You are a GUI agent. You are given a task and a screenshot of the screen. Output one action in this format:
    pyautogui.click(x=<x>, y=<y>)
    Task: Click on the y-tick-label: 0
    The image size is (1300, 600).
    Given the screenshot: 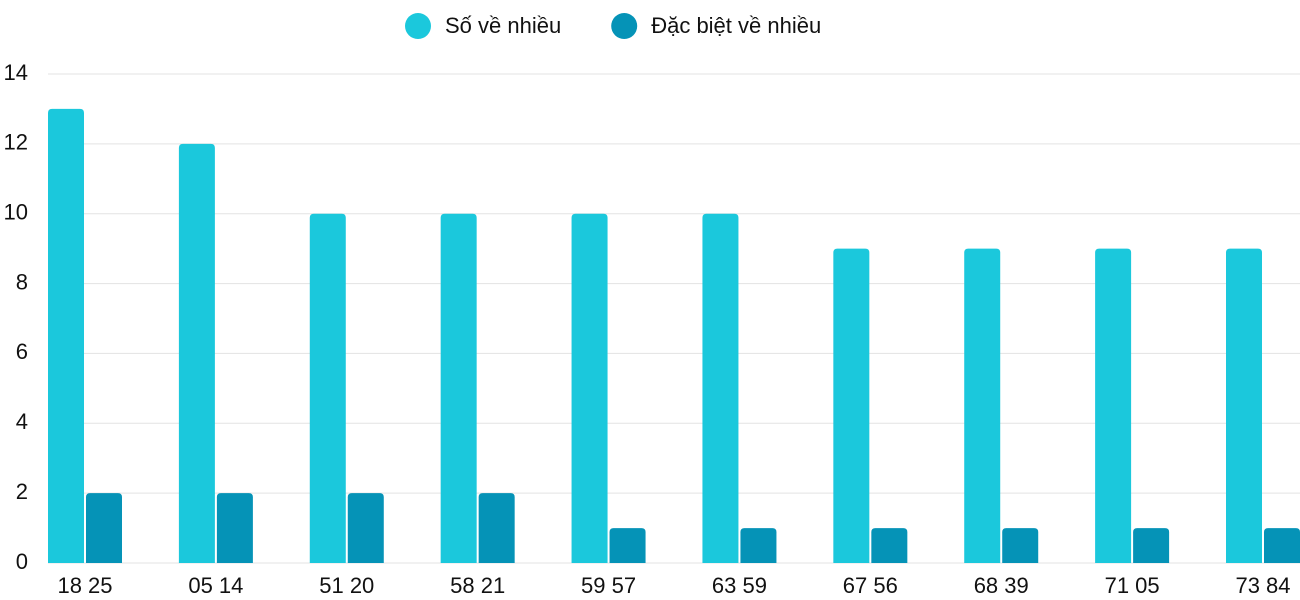 What is the action you would take?
    pyautogui.click(x=22, y=561)
    